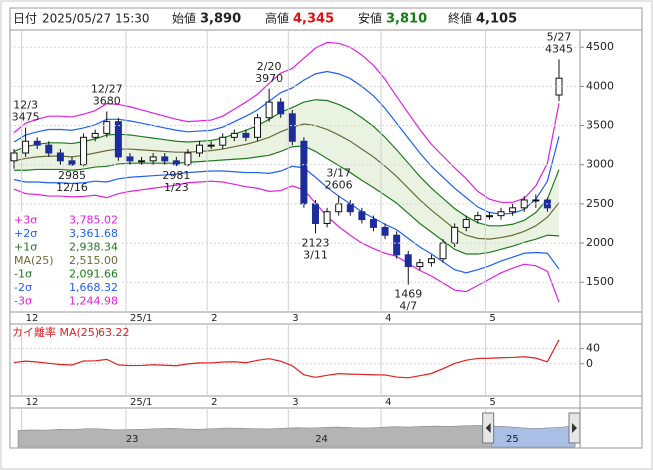  I want to click on navigator-label: 25, so click(512, 439).